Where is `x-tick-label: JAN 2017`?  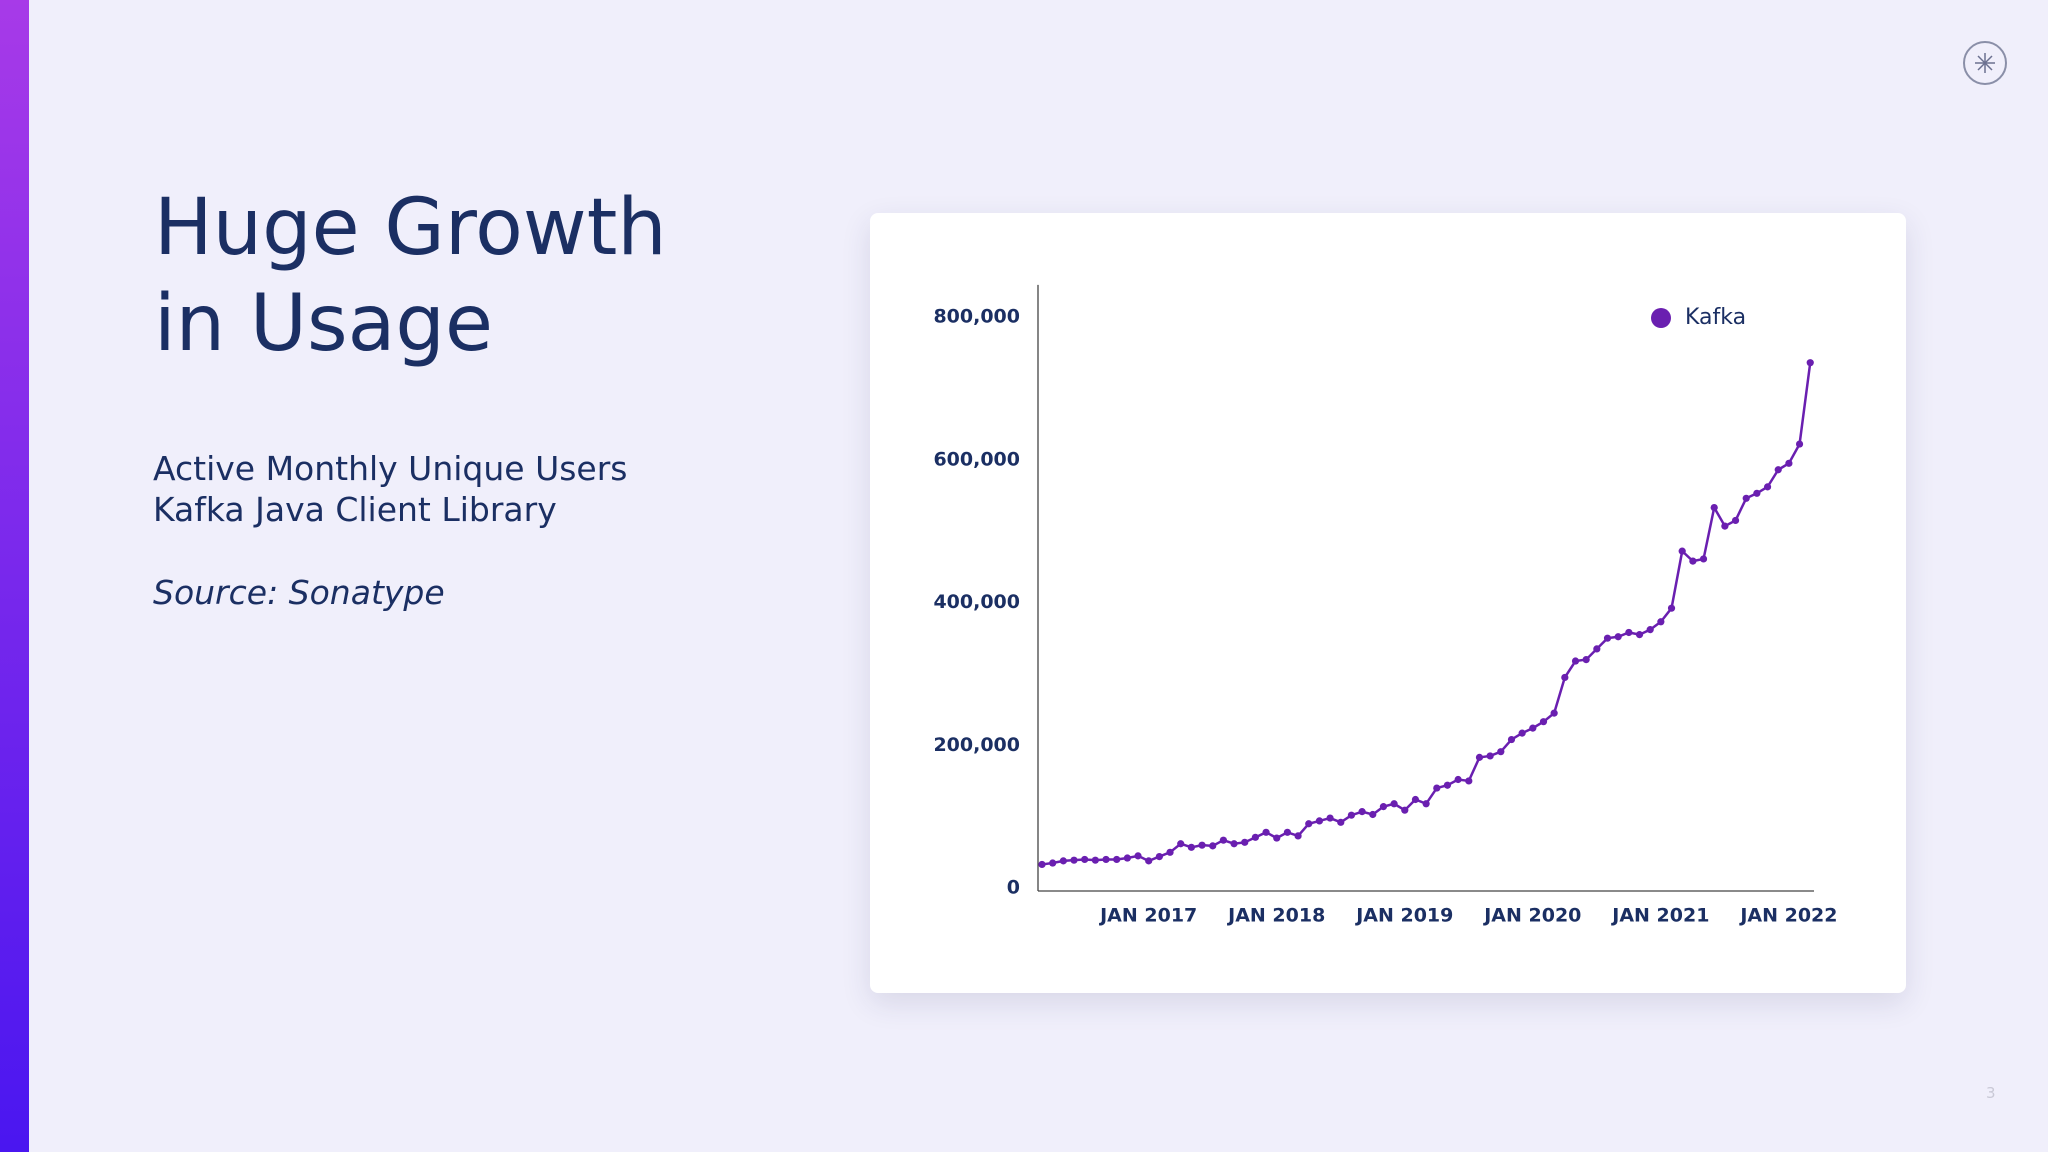 x-tick-label: JAN 2017 is located at coordinates (1147, 916).